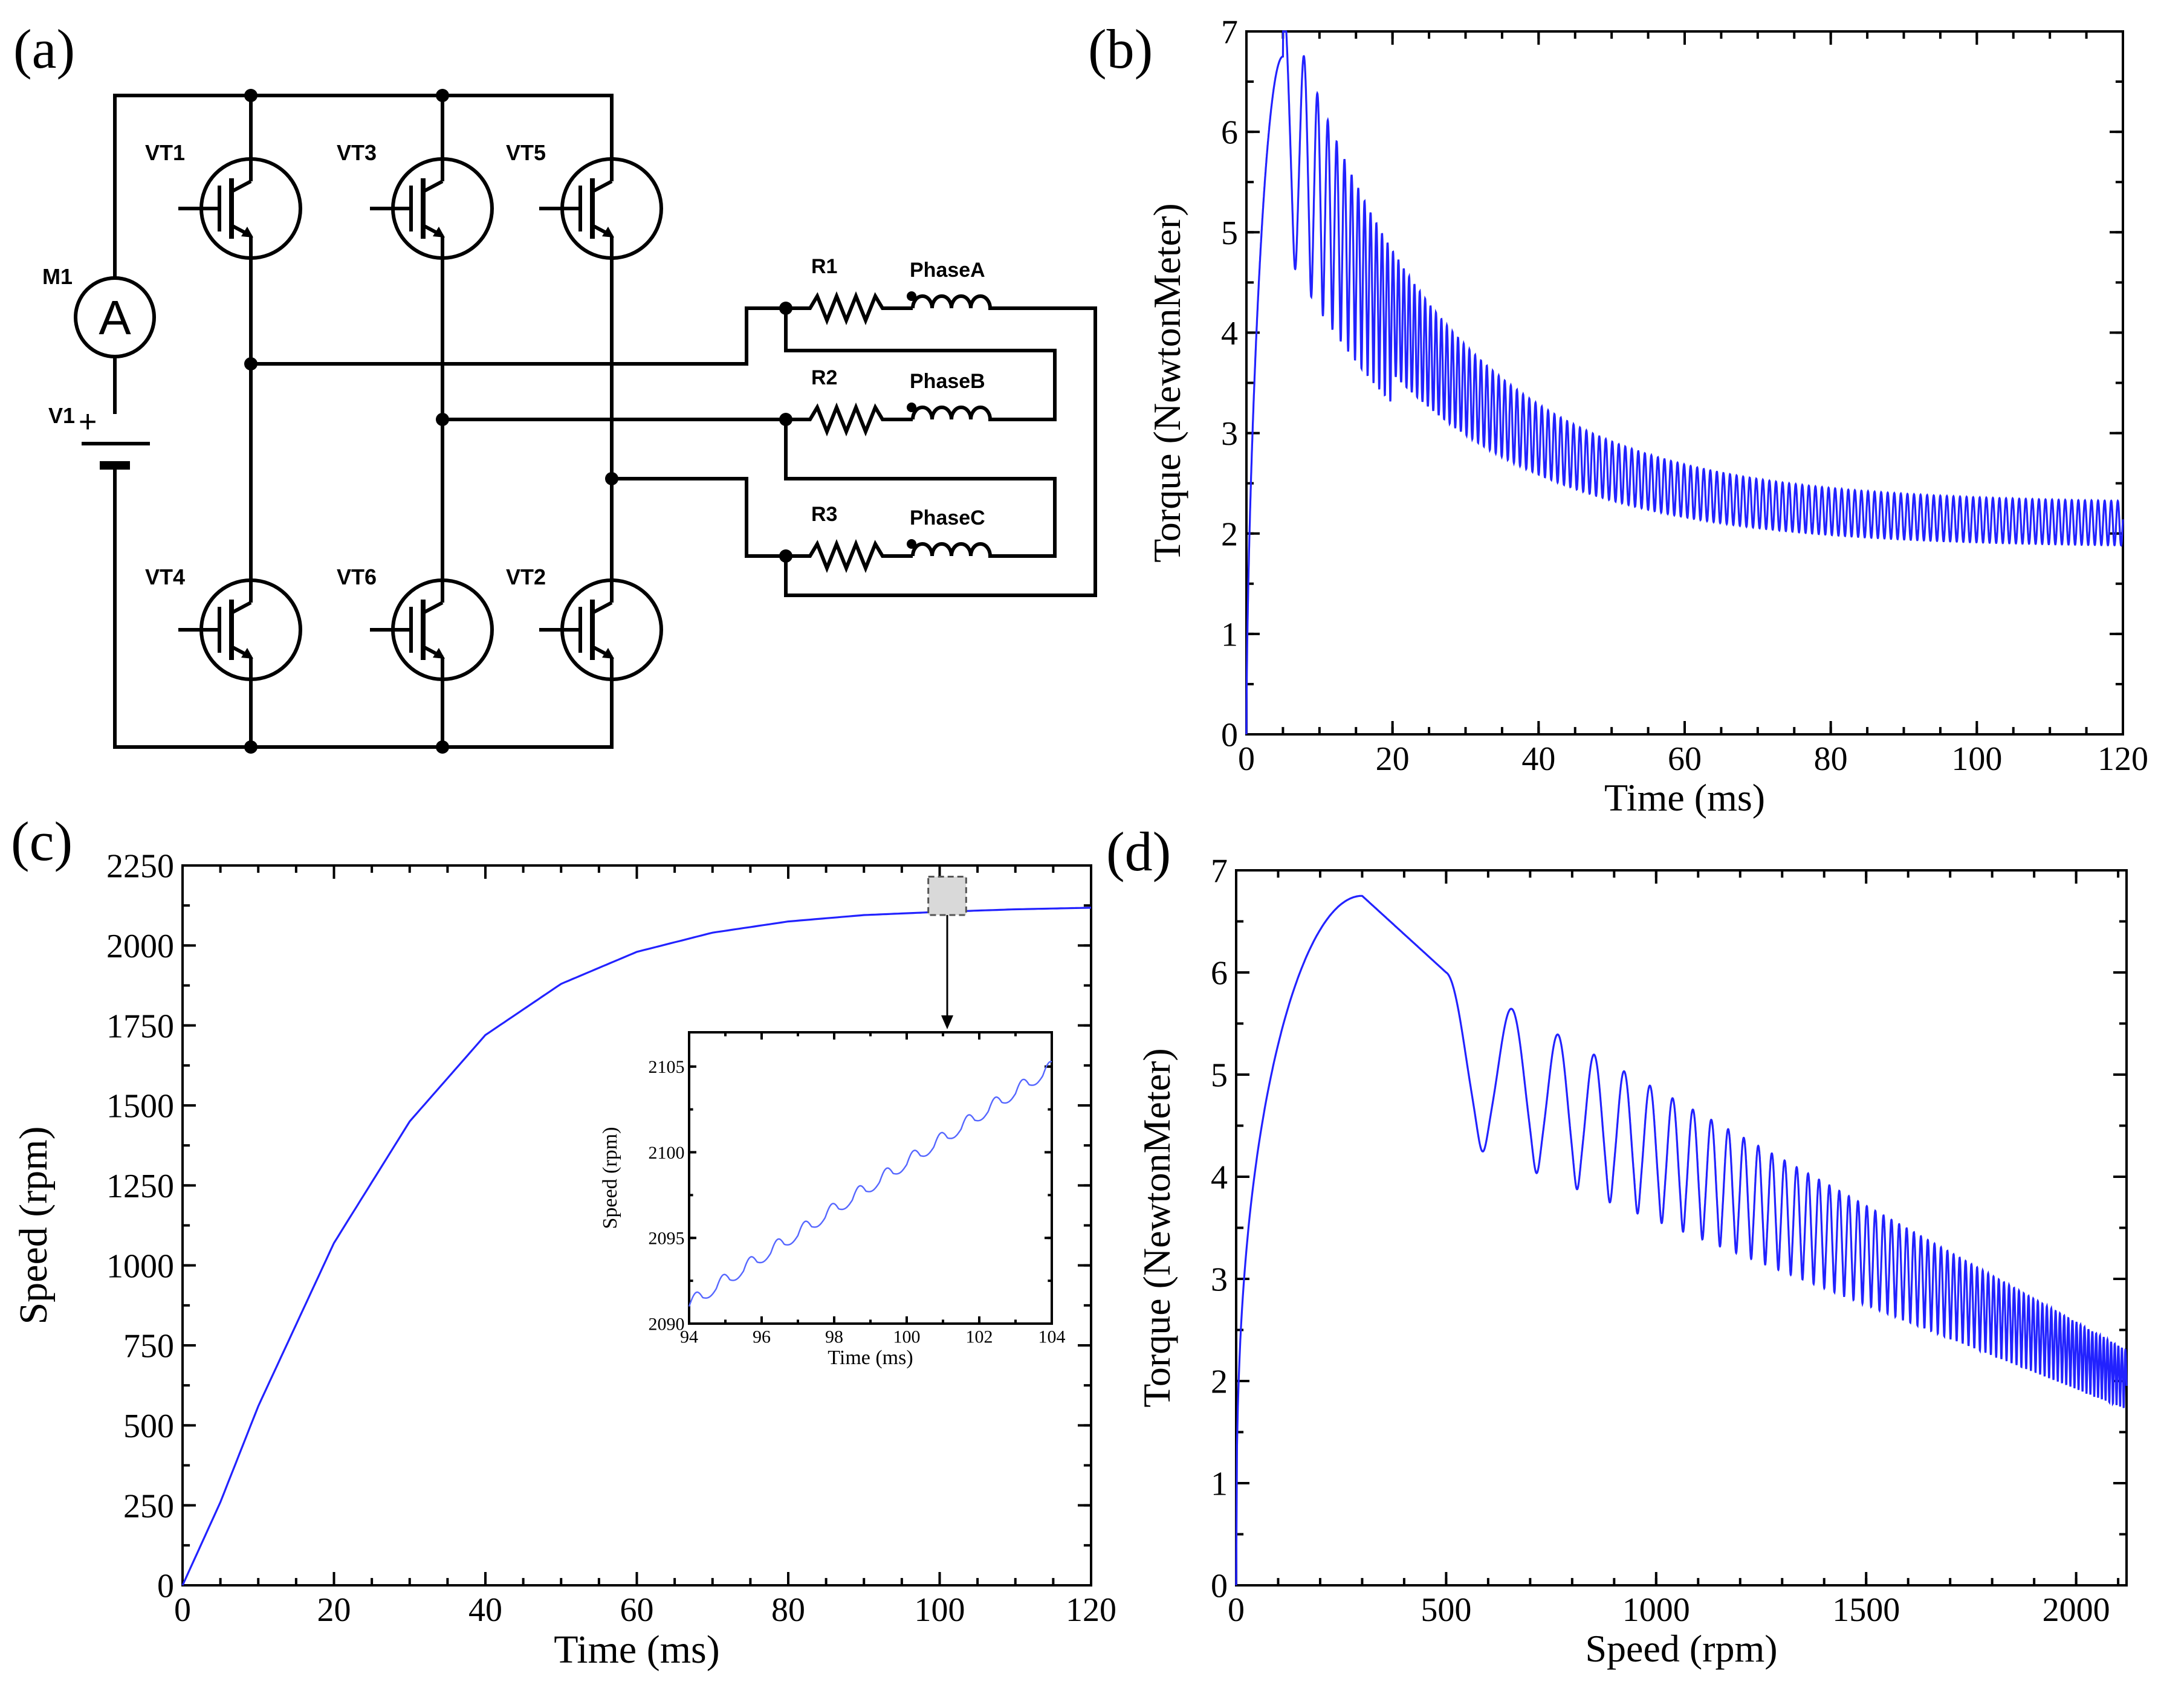  What do you see at coordinates (526, 152) in the screenshot?
I see `transistor-label: VT5` at bounding box center [526, 152].